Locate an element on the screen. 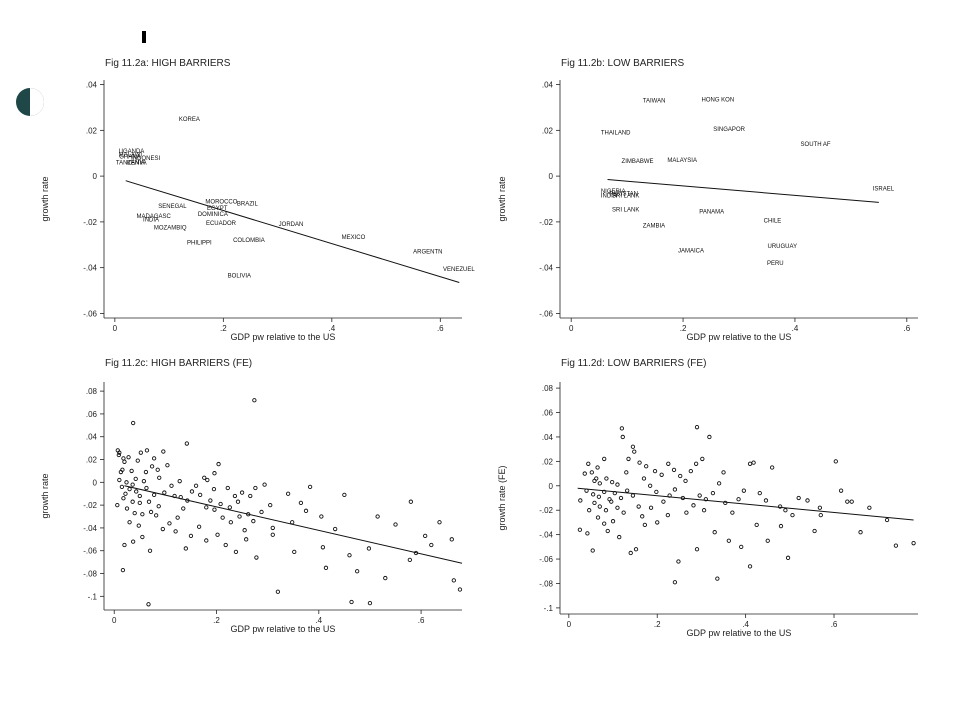  point-label: ARGENTN is located at coordinates (427, 253).